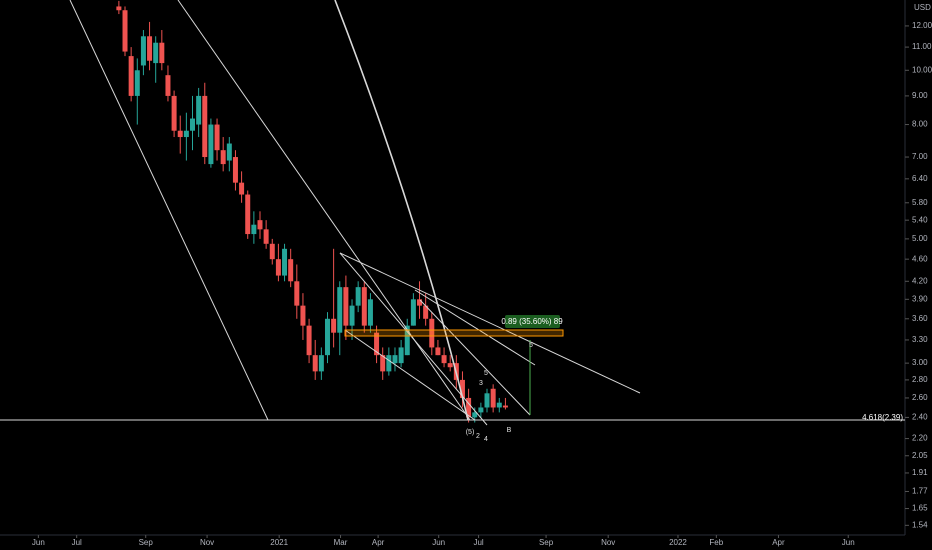  Describe the element at coordinates (401, 210) in the screenshot. I see `trend-curve` at that location.